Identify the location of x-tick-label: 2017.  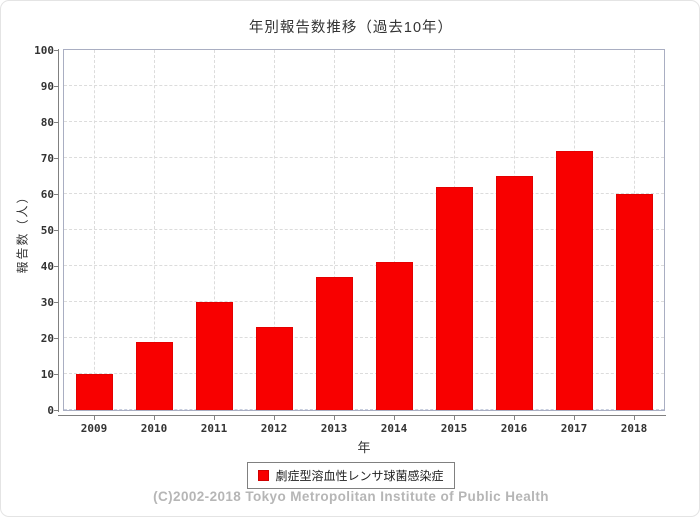
(574, 428).